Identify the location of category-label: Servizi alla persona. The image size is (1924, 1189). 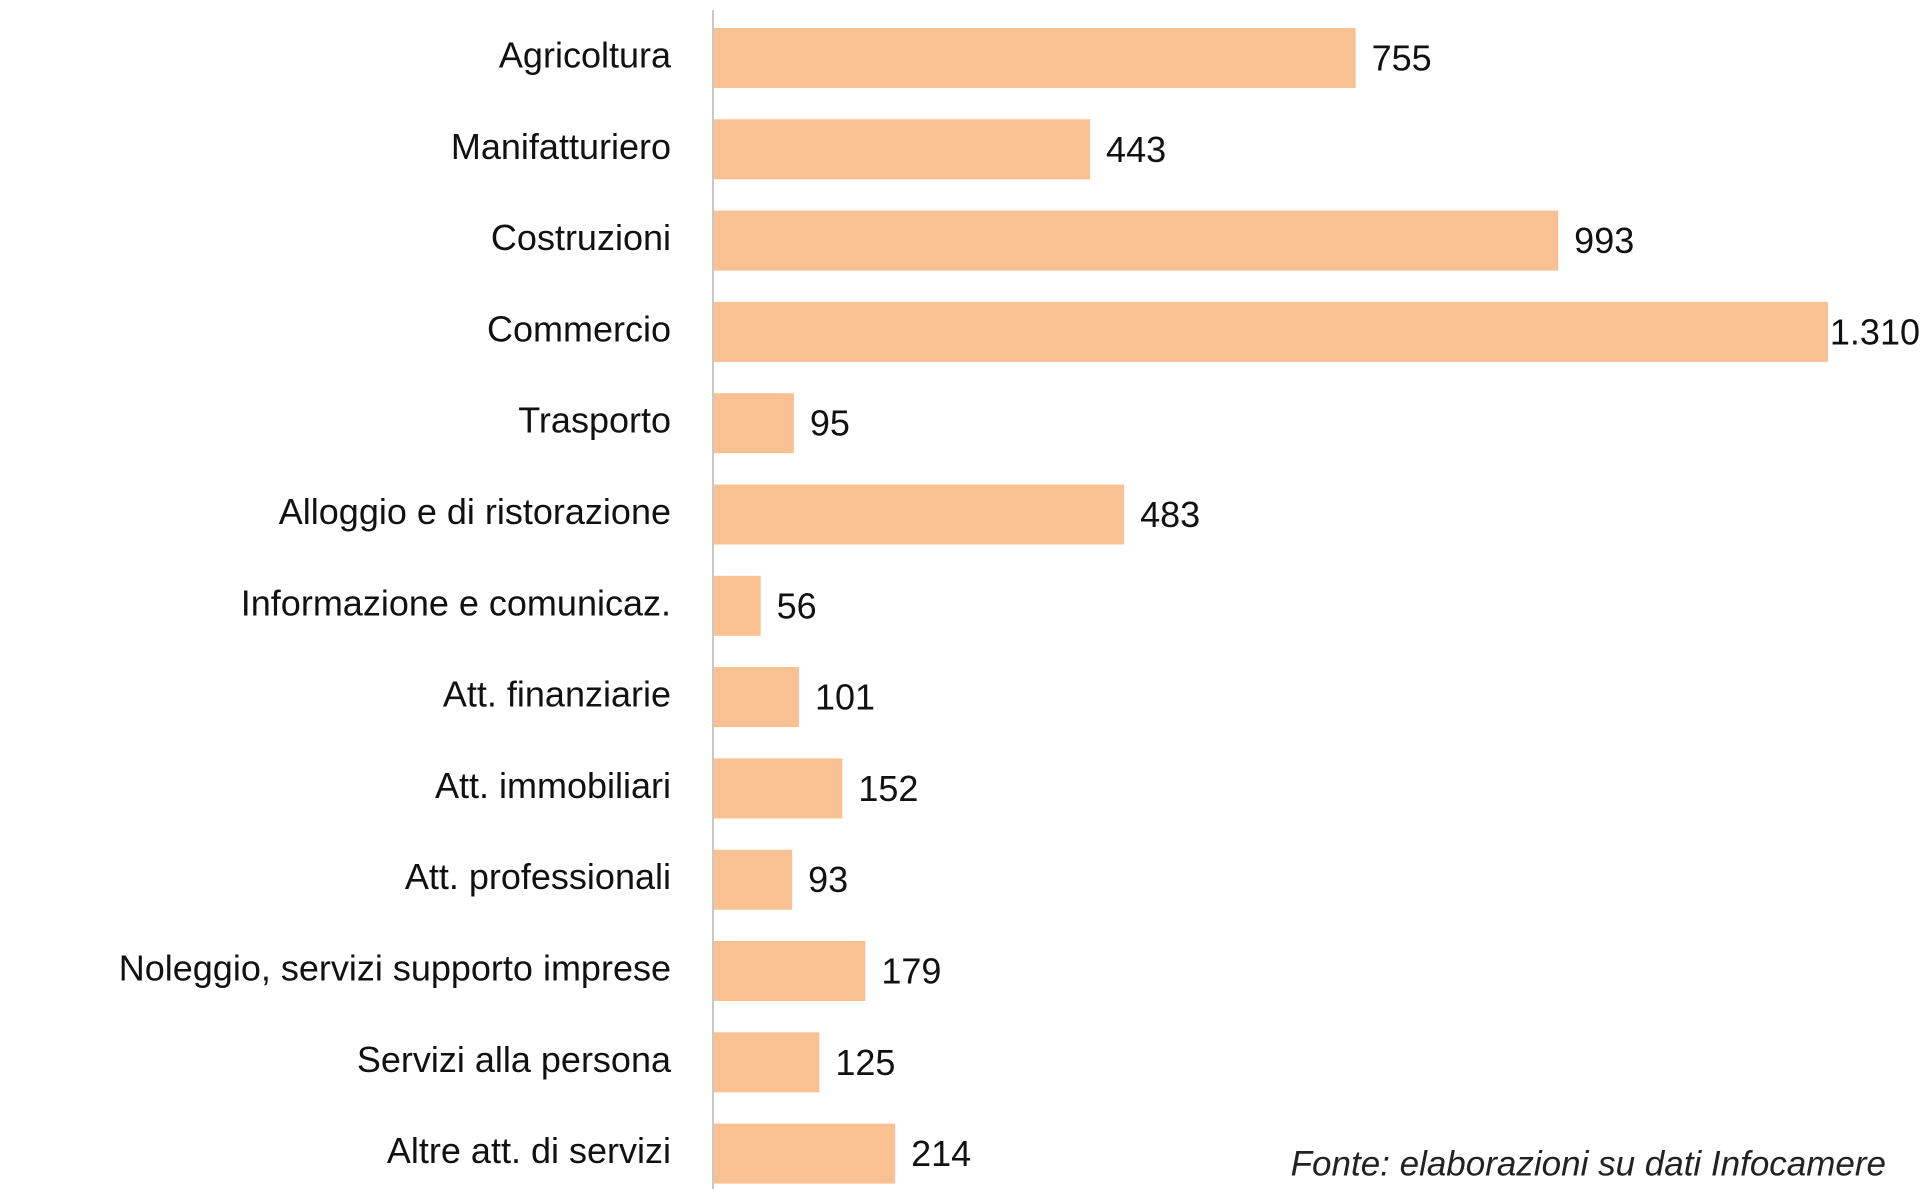
(514, 1059).